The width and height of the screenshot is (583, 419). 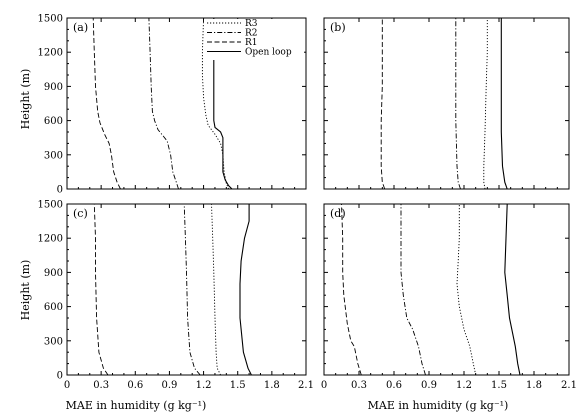 I want to click on y-axis-title-top: Height (m), so click(x=25, y=99).